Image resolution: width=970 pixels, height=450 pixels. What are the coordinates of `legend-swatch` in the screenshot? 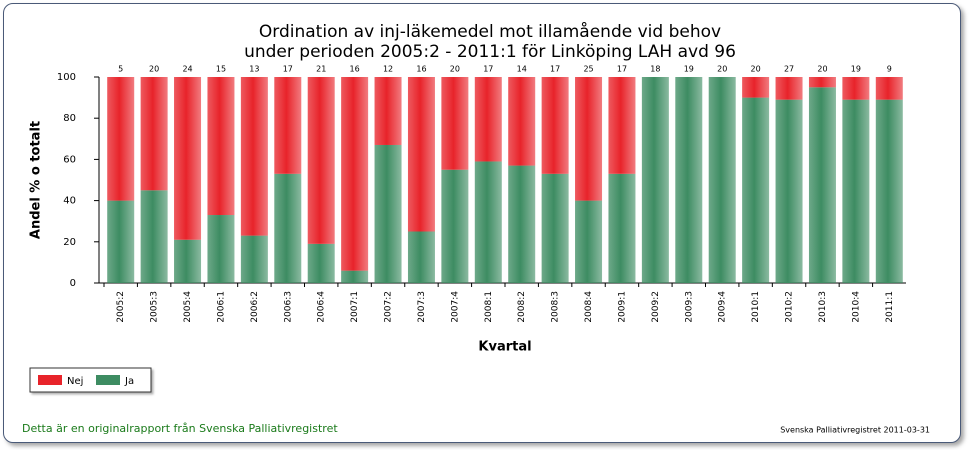 It's located at (108, 380).